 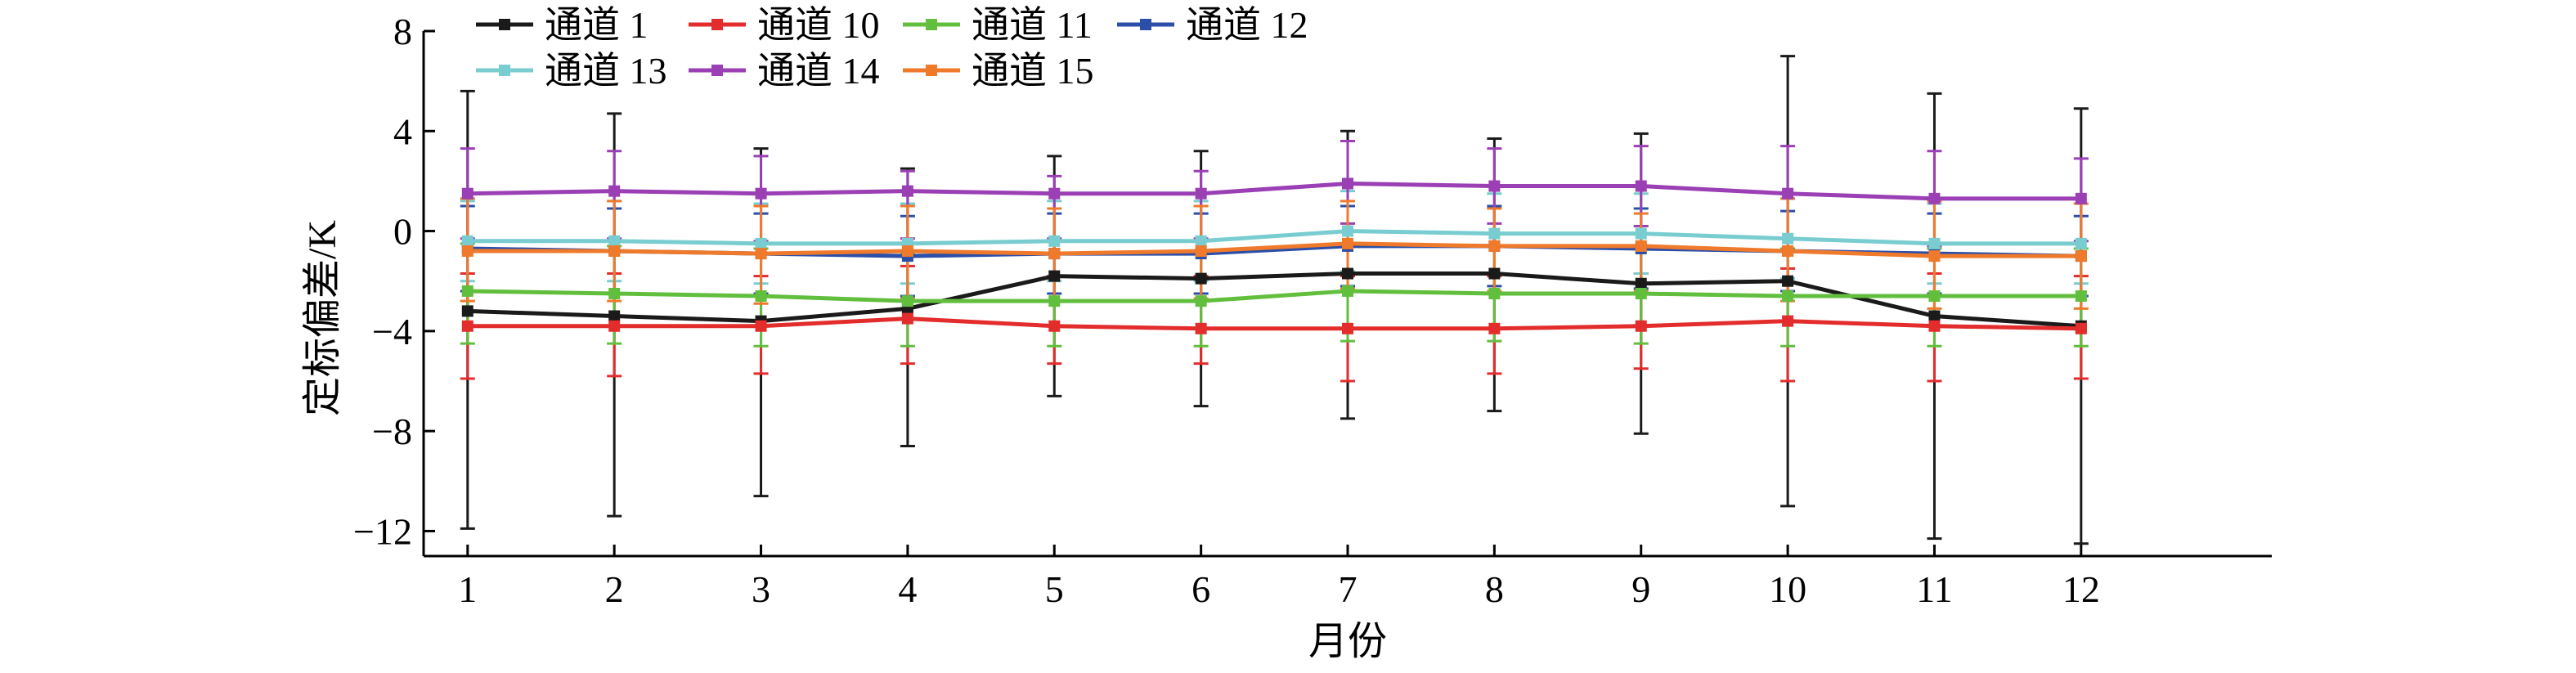 I want to click on x-tick-label: 3, so click(x=761, y=589).